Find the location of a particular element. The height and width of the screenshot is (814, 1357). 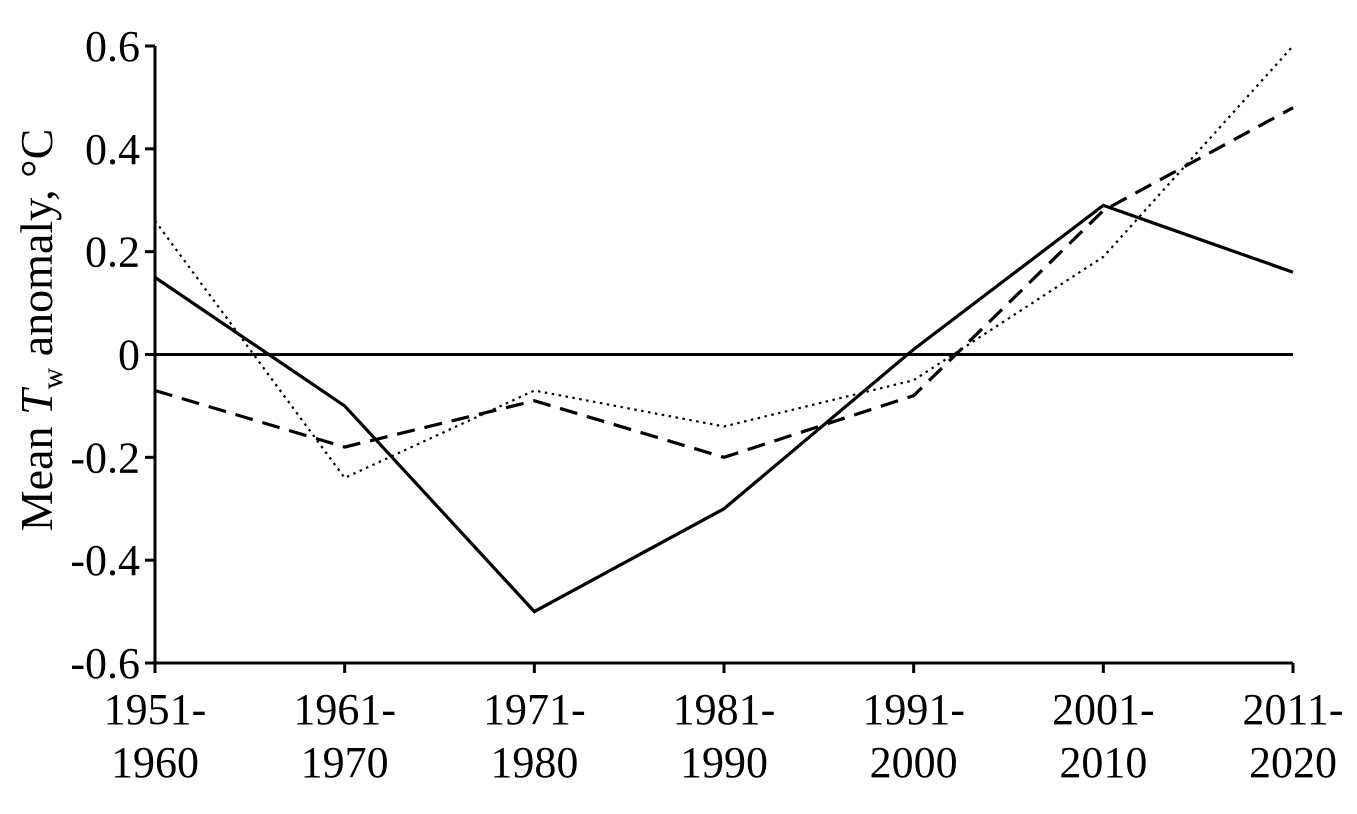

x-tick-label: 1981-1990 is located at coordinates (724, 736).